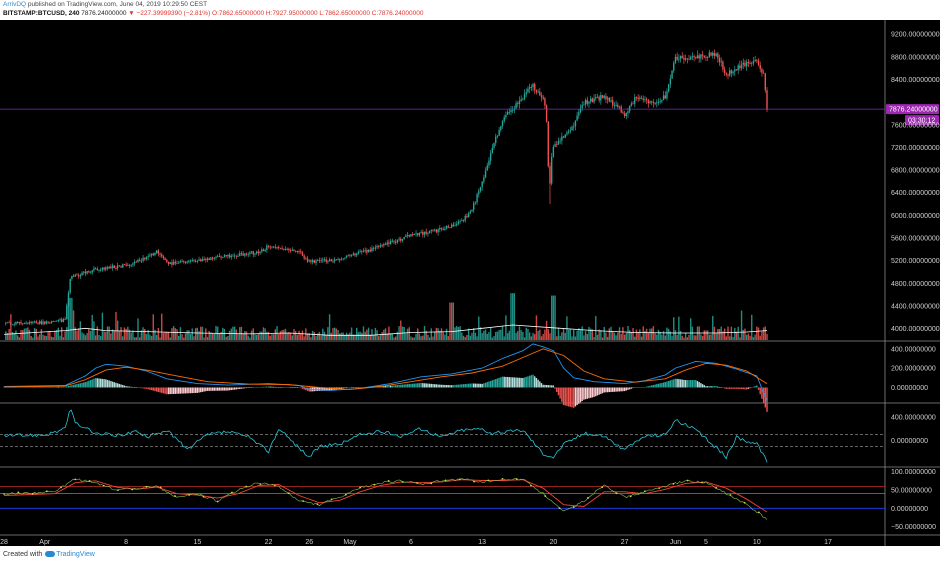 The height and width of the screenshot is (564, 940). Describe the element at coordinates (15, 4) in the screenshot. I see `author-name: ArrivDQ` at that location.